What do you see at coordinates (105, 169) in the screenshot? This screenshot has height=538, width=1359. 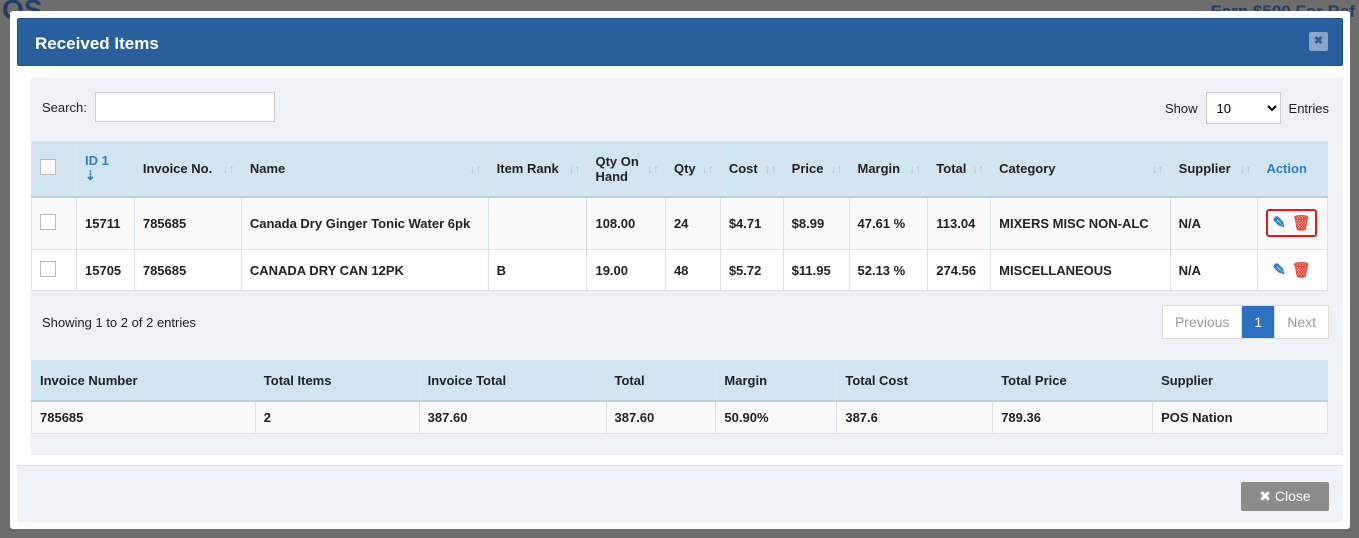 I see `col-id: ID 1 ⇣` at bounding box center [105, 169].